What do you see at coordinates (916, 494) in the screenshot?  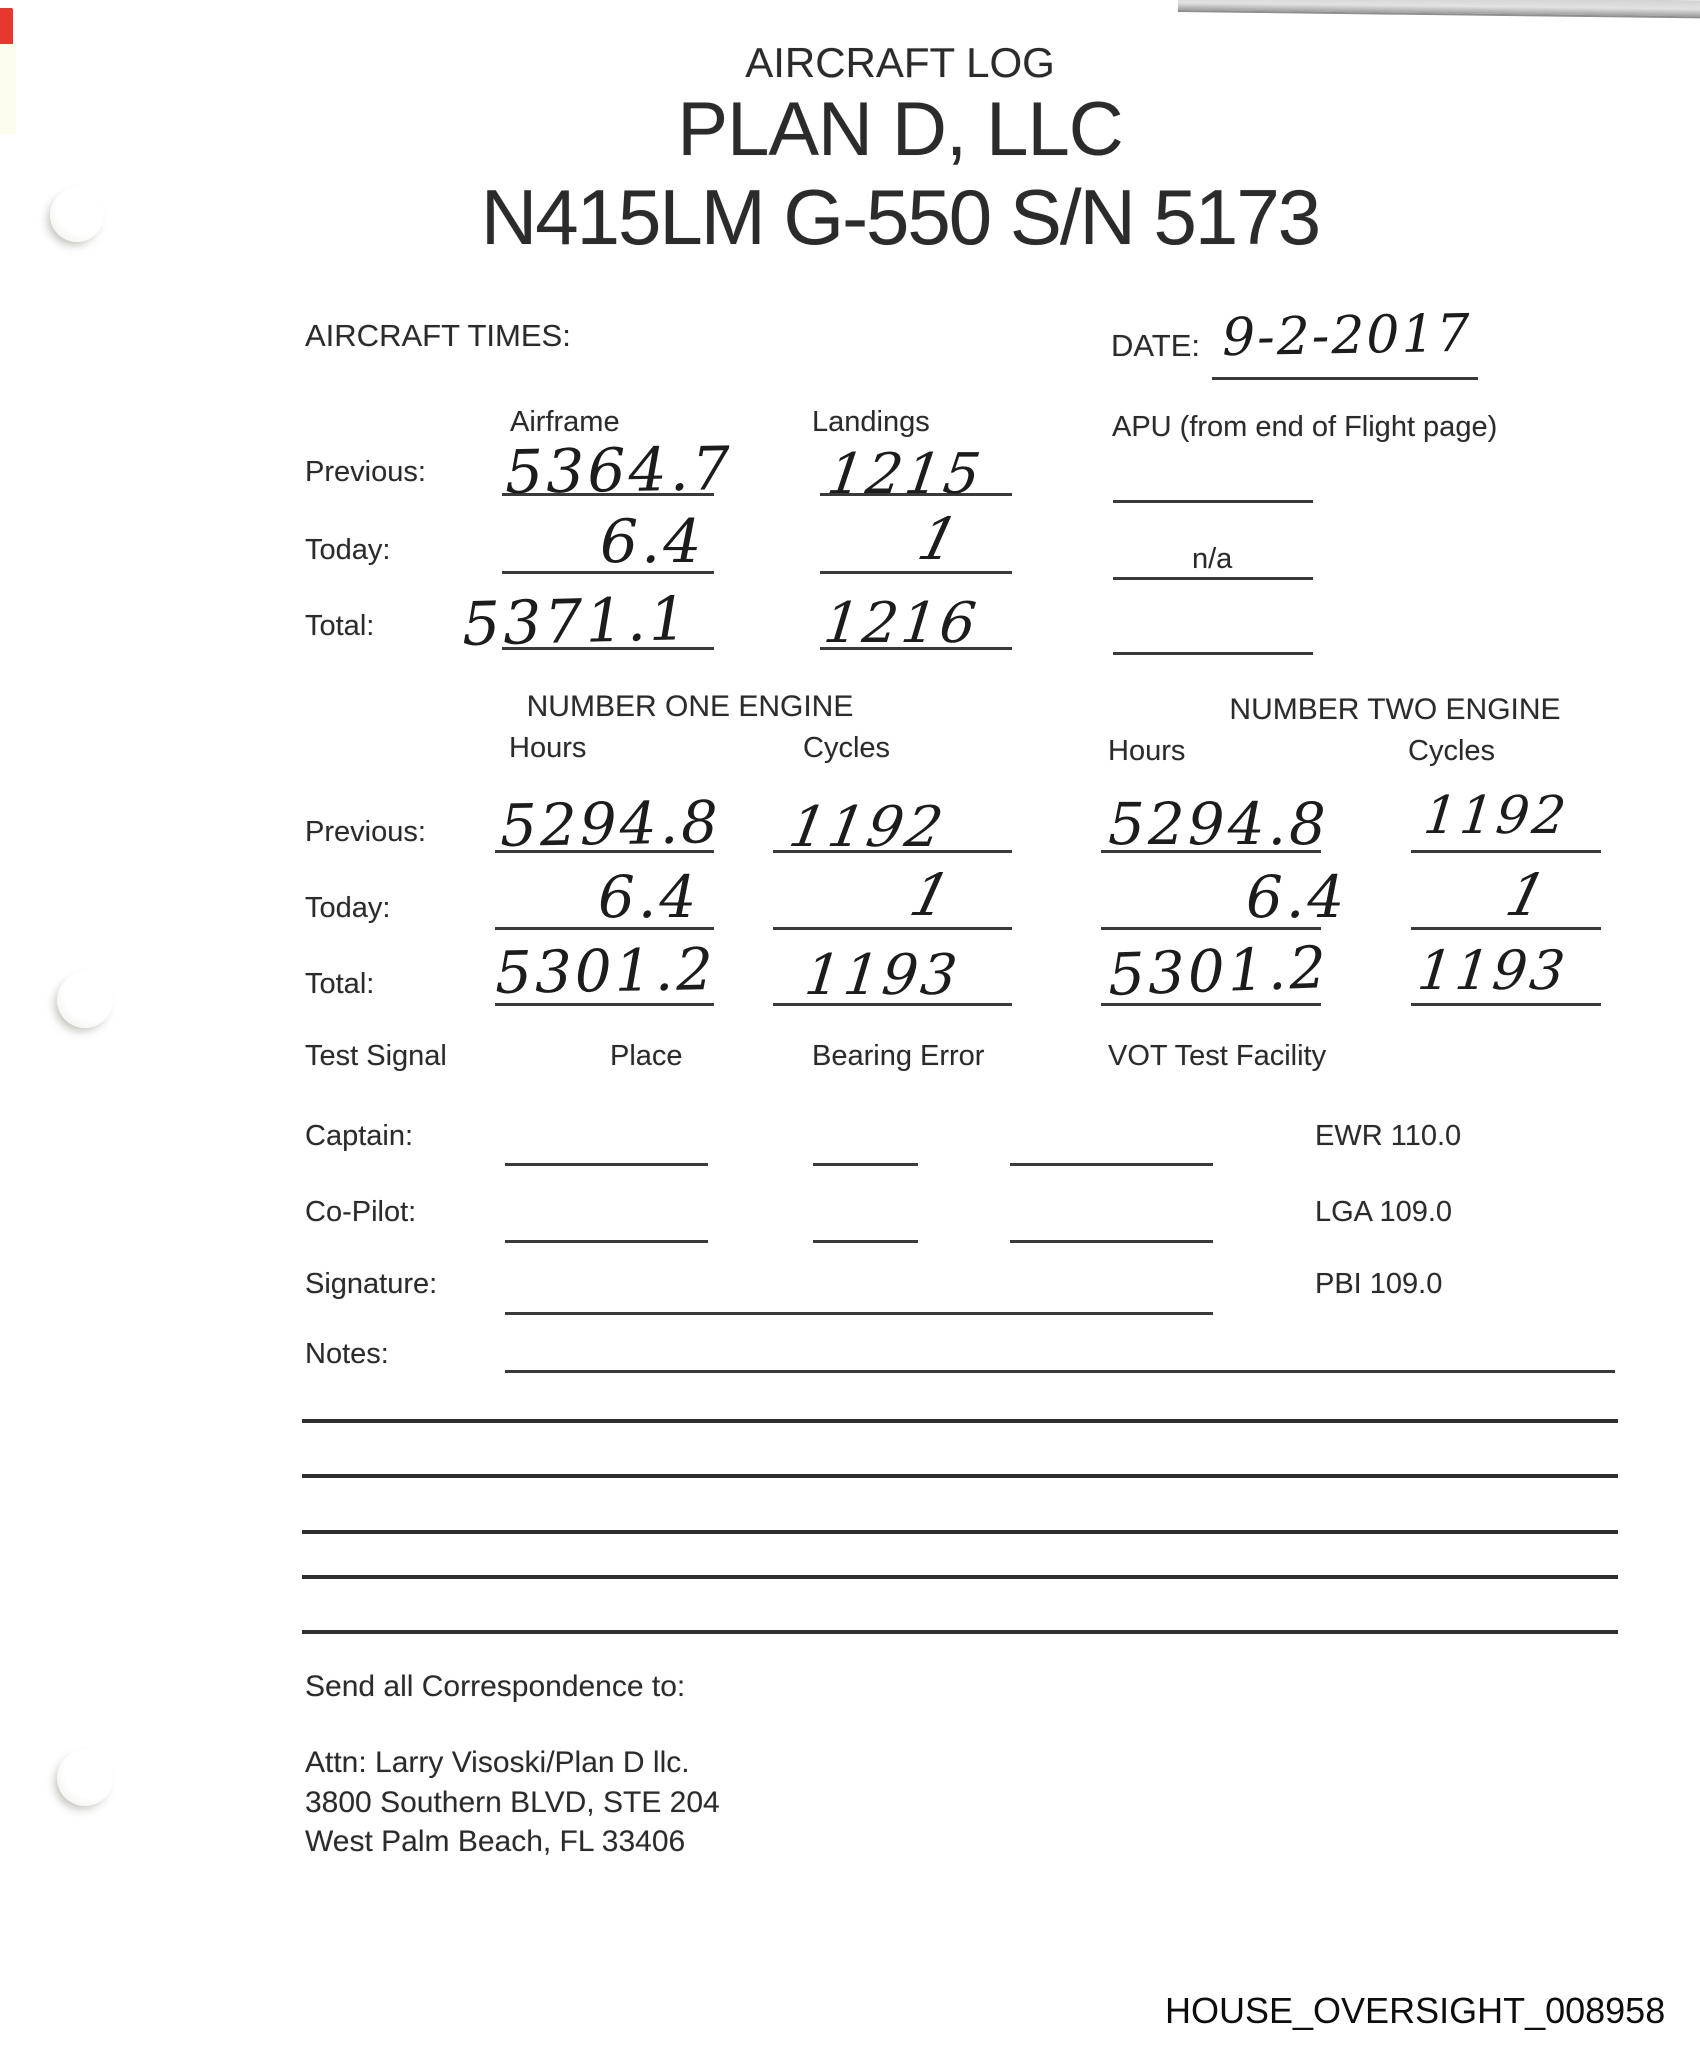 I see `landings-previous-line` at bounding box center [916, 494].